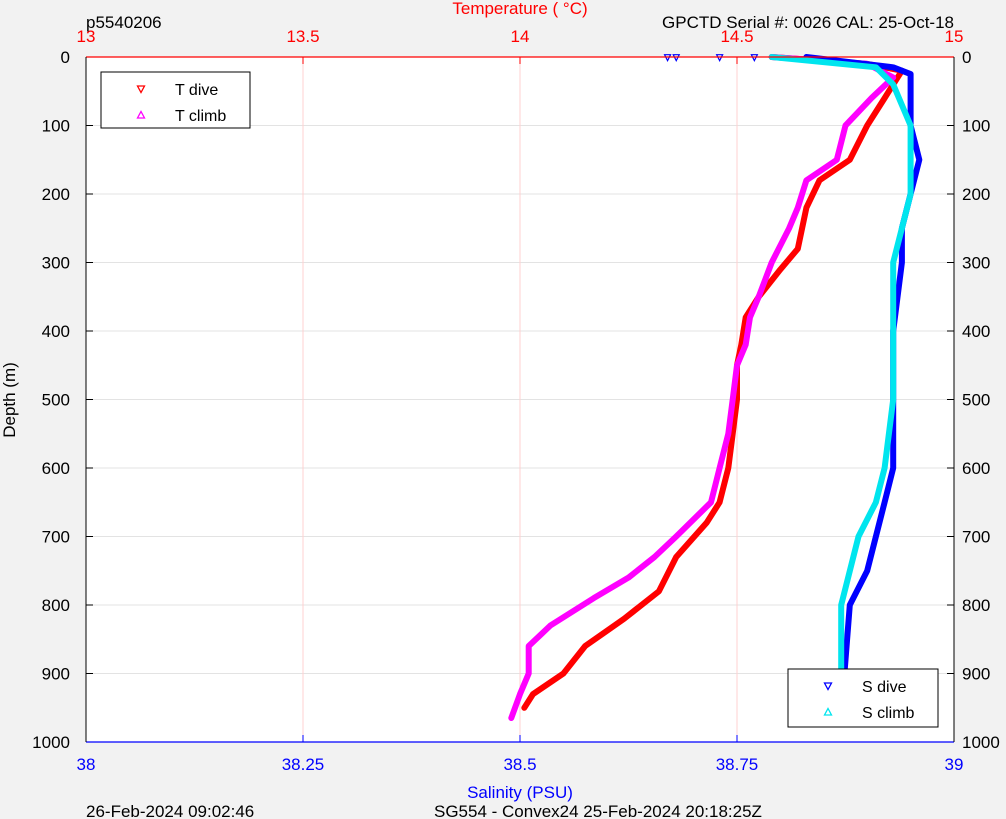 This screenshot has width=1006, height=819. What do you see at coordinates (86, 36) in the screenshot?
I see `top-tick-label: 13` at bounding box center [86, 36].